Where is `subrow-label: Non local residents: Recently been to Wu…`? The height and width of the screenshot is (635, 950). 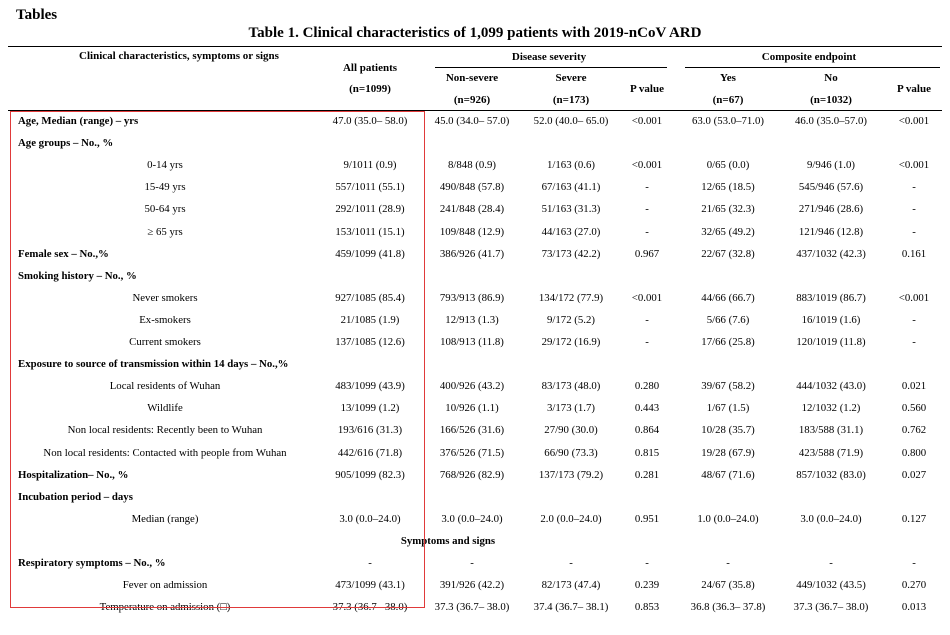 subrow-label: Non local residents: Recently been to Wu… is located at coordinates (165, 430).